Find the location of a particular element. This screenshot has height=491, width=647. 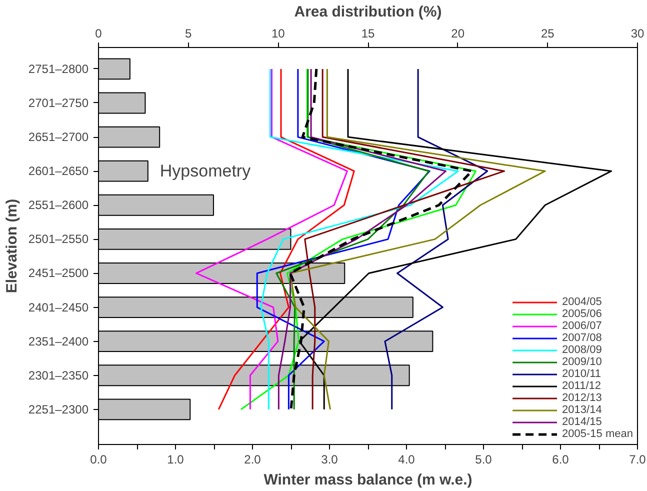

y-tick-label: 2601–2650 is located at coordinates (58, 171).